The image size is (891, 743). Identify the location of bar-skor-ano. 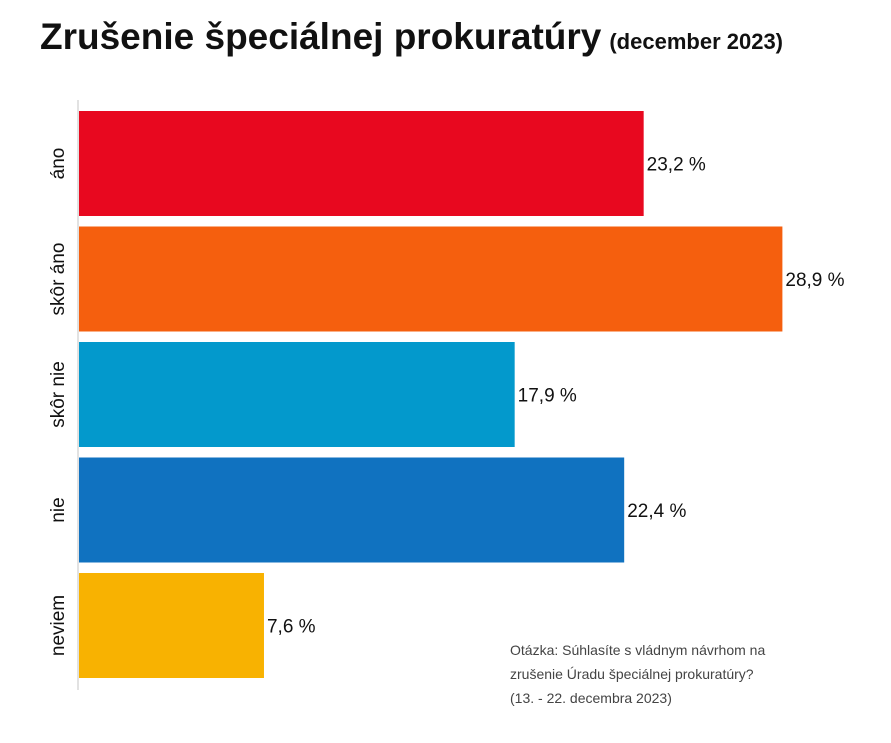
(431, 279).